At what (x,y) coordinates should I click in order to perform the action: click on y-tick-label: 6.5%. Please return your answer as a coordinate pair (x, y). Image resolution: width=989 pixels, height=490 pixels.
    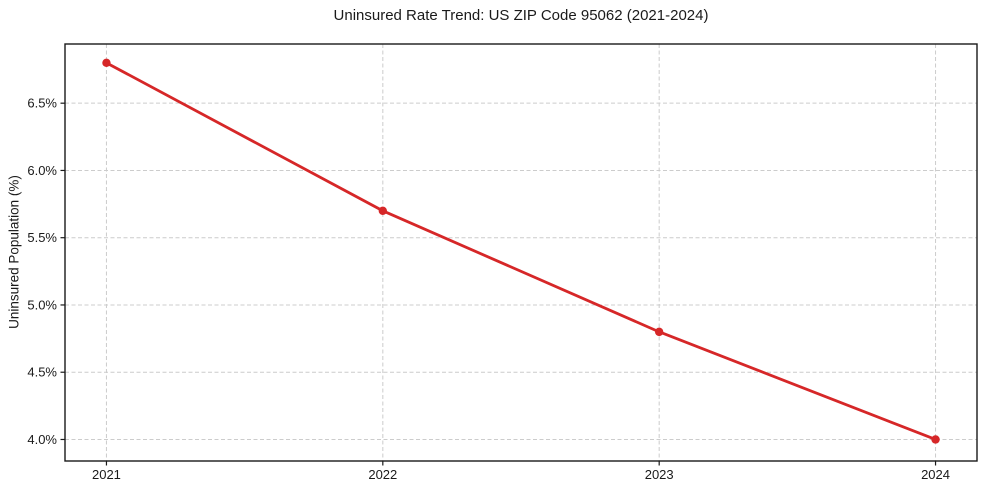
    Looking at the image, I should click on (42, 103).